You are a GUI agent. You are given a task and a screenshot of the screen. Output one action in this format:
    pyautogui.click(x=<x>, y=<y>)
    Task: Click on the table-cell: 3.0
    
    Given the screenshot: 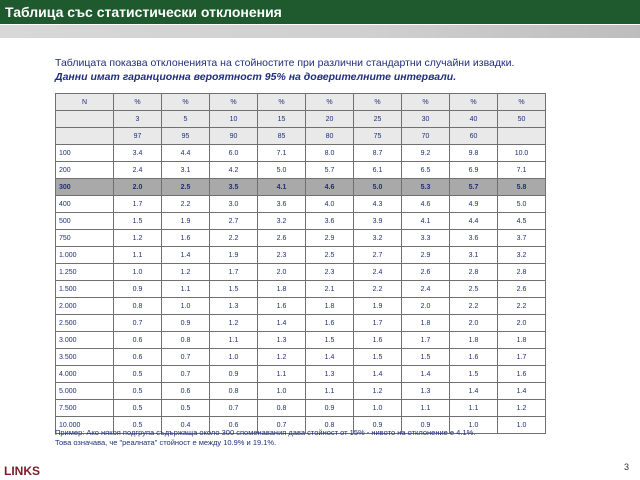 What is the action you would take?
    pyautogui.click(x=233, y=204)
    